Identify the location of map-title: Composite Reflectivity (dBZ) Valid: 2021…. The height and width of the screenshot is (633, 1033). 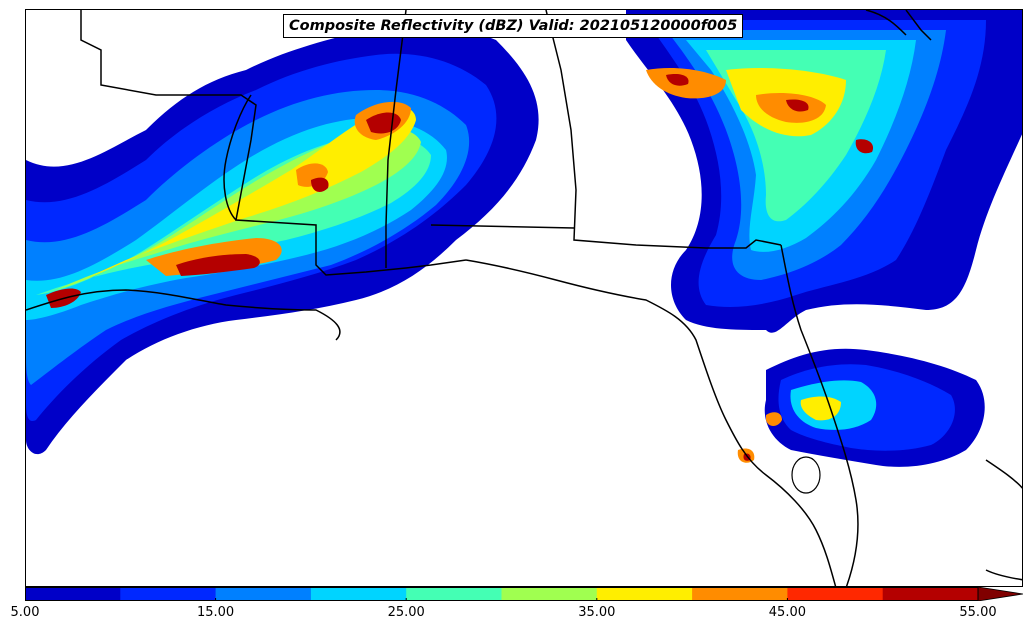
(513, 26).